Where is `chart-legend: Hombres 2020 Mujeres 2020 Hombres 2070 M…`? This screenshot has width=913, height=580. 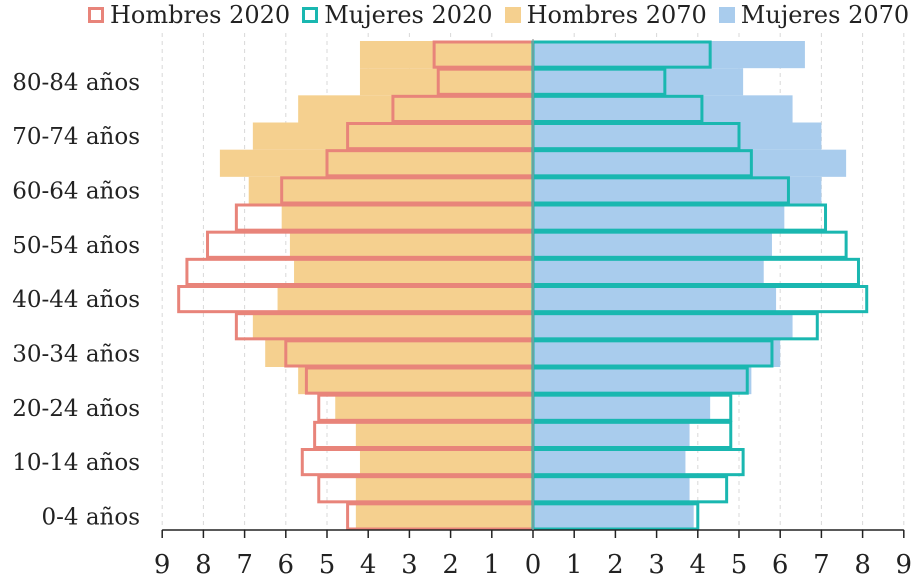
chart-legend: Hombres 2020 Mujeres 2020 Hombres 2070 M… is located at coordinates (498, 15).